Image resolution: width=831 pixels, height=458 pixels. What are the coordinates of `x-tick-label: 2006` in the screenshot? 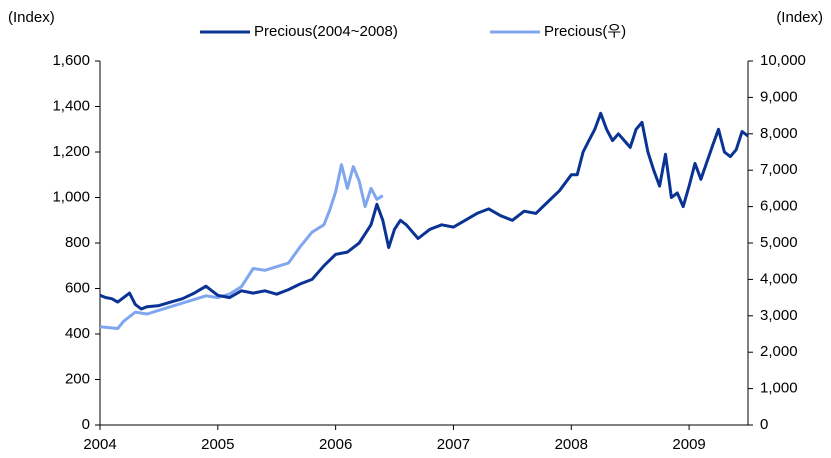 It's located at (335, 444).